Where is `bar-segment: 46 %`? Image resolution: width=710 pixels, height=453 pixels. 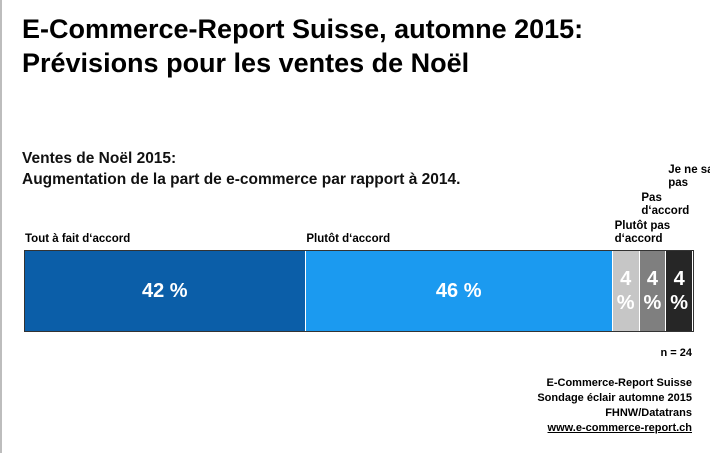 bar-segment: 46 % is located at coordinates (459, 291).